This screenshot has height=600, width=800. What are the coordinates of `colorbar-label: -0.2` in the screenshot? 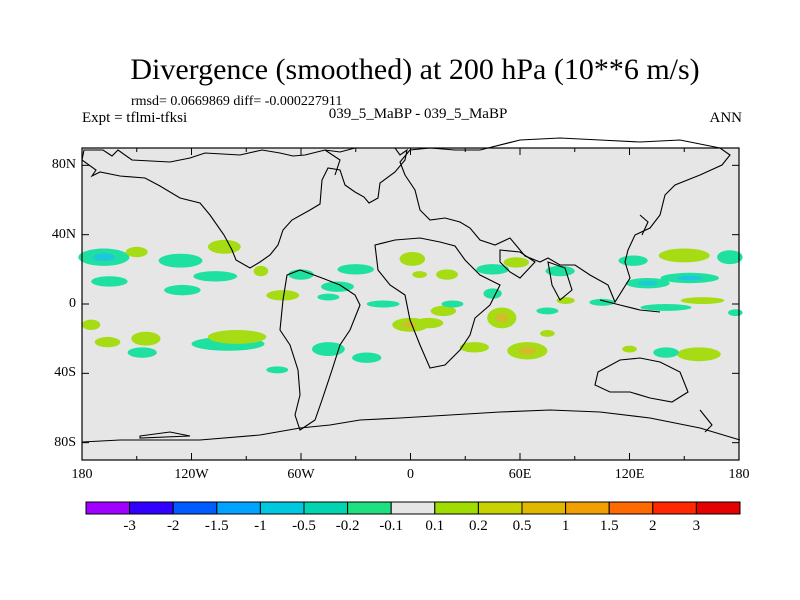 It's located at (347, 526).